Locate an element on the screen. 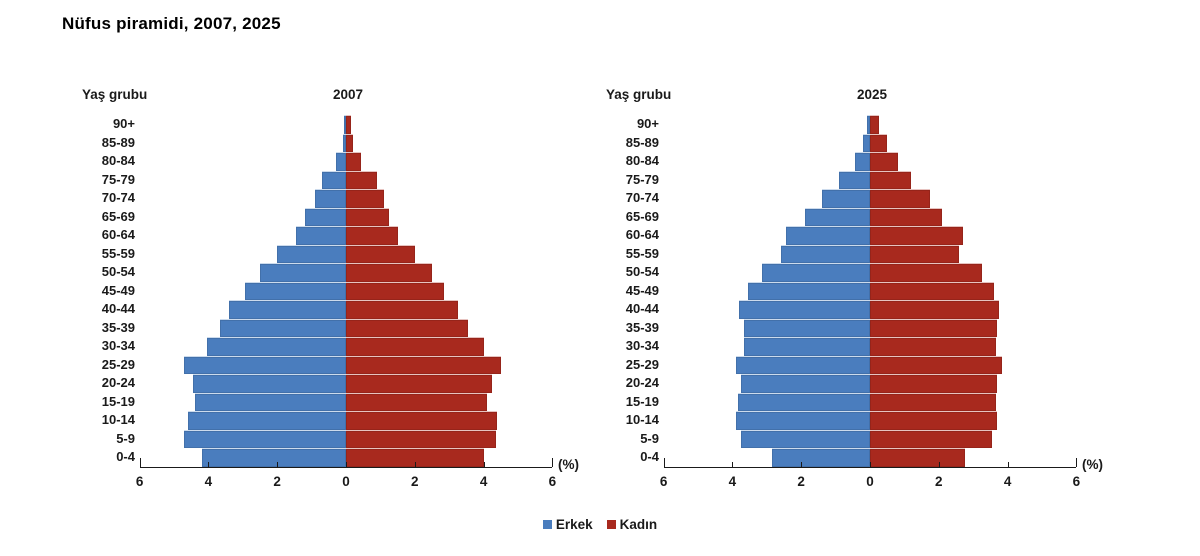  legend-label: Erkek is located at coordinates (574, 524).